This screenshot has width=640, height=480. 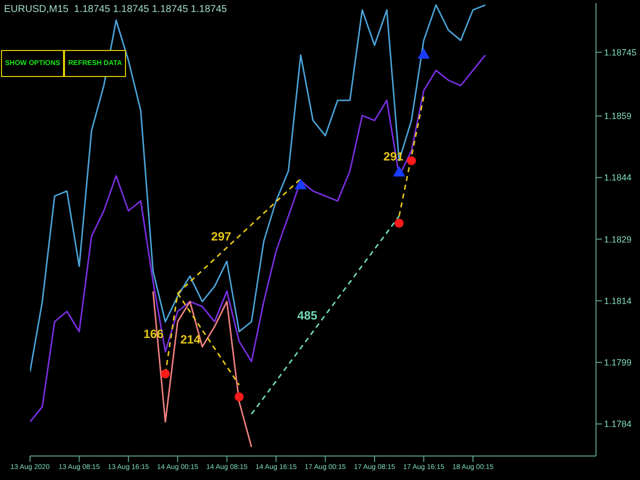 What do you see at coordinates (618, 363) in the screenshot?
I see `y-tick-label: 1.1799` at bounding box center [618, 363].